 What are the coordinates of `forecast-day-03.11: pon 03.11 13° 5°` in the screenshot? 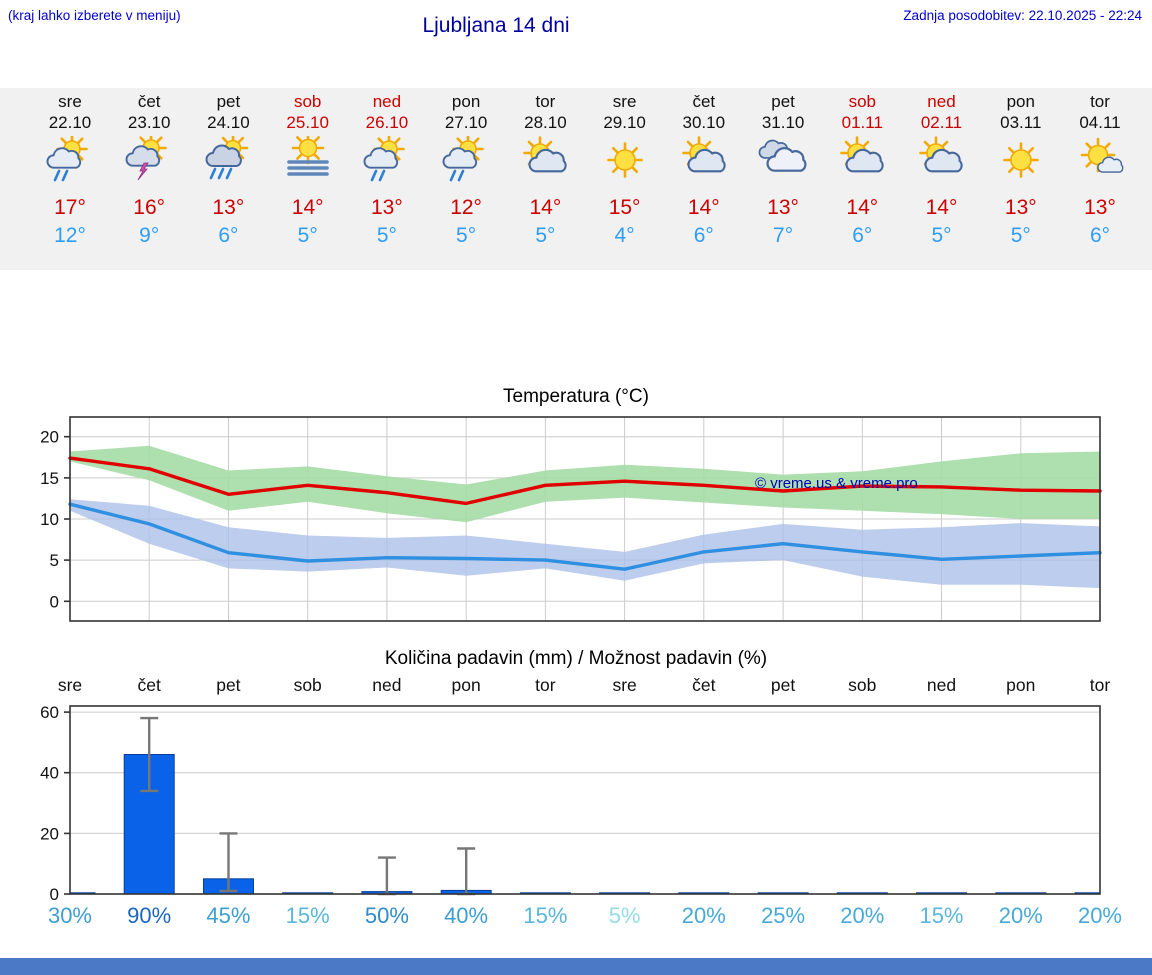 It's located at (1020, 179).